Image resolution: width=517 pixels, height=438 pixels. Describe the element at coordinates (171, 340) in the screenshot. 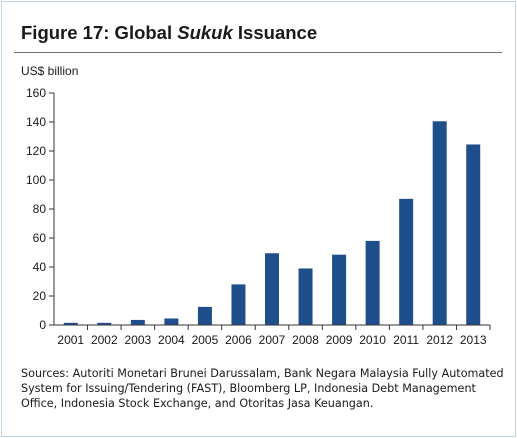

I see `x-tick-label-2004: 2004` at that location.